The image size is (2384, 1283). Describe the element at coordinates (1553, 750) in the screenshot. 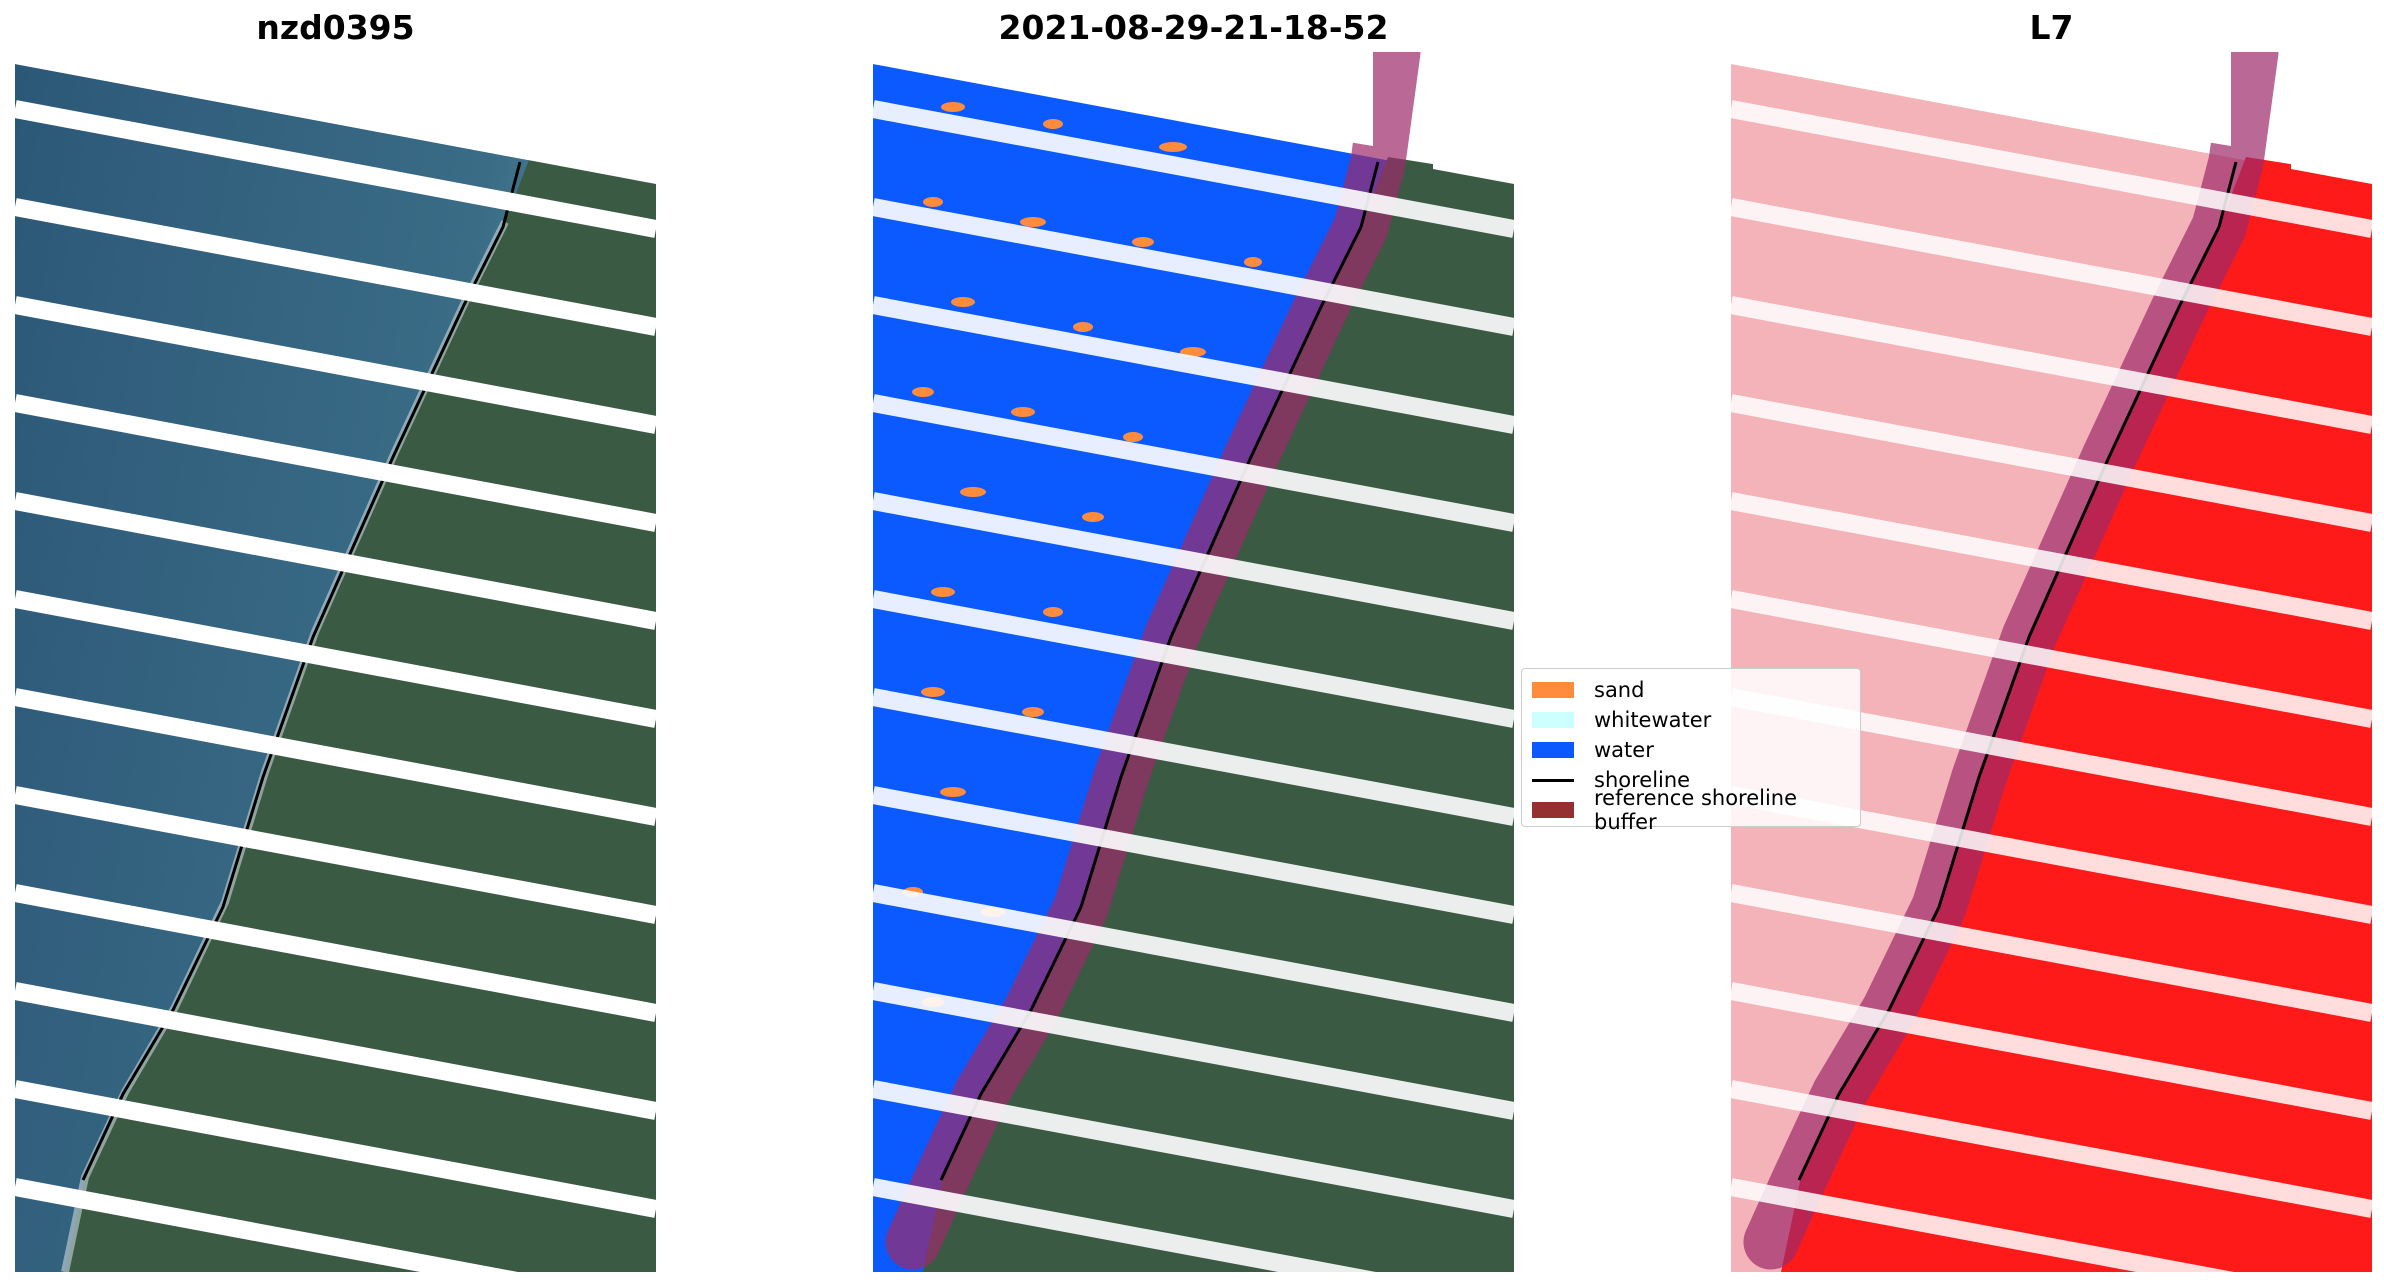

I see `water-swatch` at that location.